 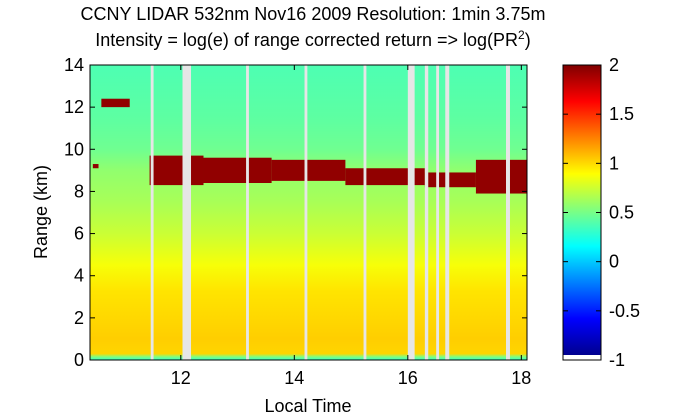 What do you see at coordinates (521, 35) in the screenshot?
I see `chart-title-line2-sup: 2` at bounding box center [521, 35].